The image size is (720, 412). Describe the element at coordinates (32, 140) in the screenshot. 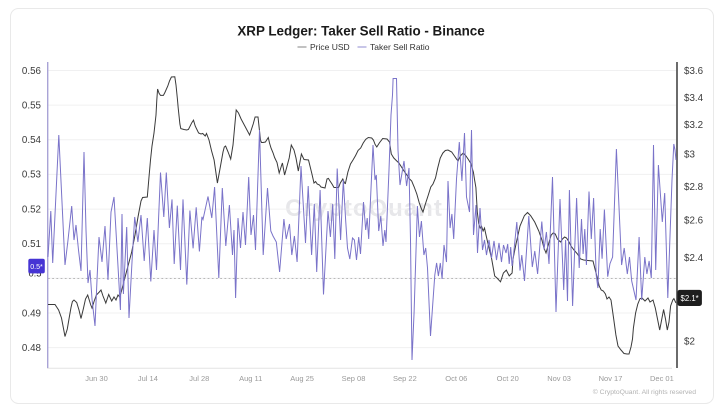

I see `svg-text: 0.54` at that location.